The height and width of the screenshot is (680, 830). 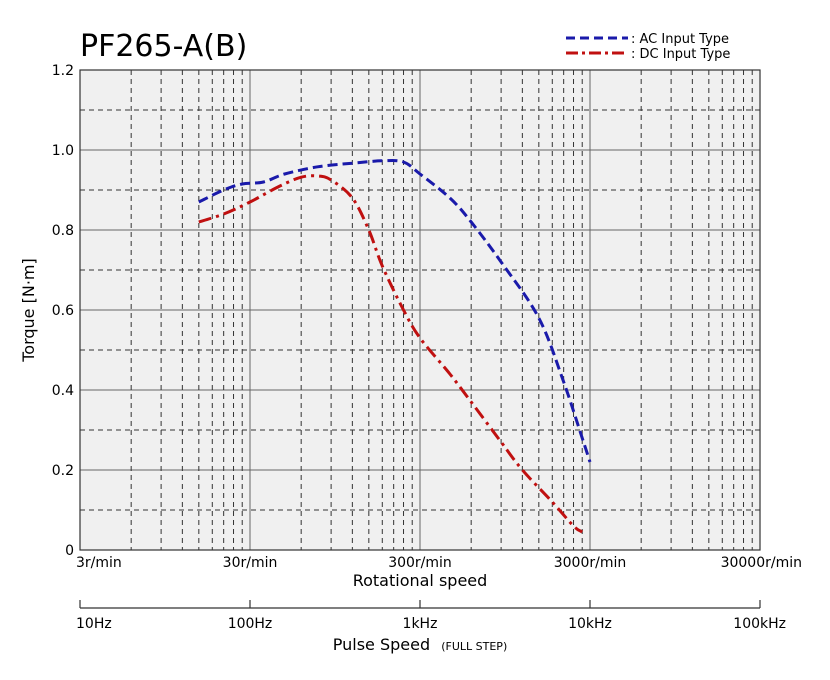 I want to click on x-tick-label-speed: 30r/min, so click(x=250, y=563).